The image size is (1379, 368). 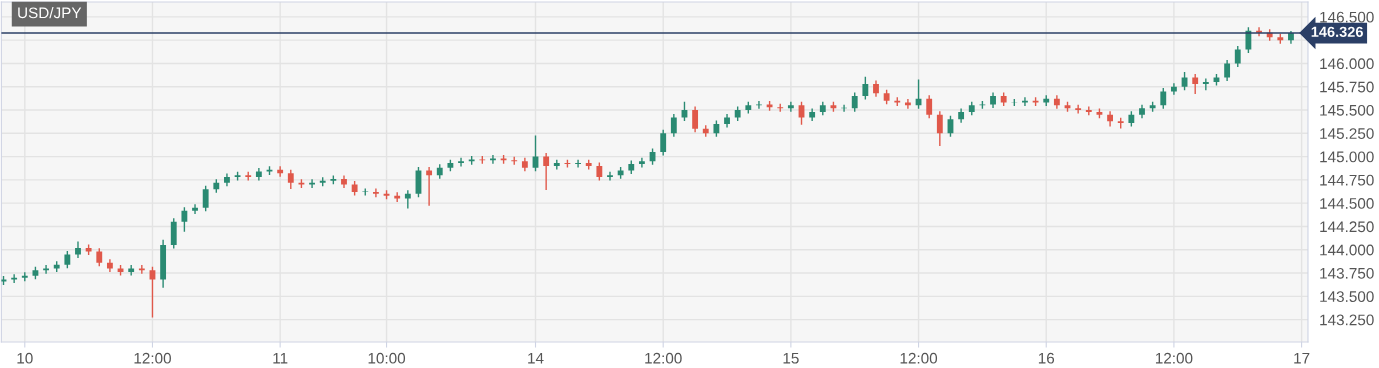 I want to click on y-tick-label: 144.250, so click(x=1347, y=227).